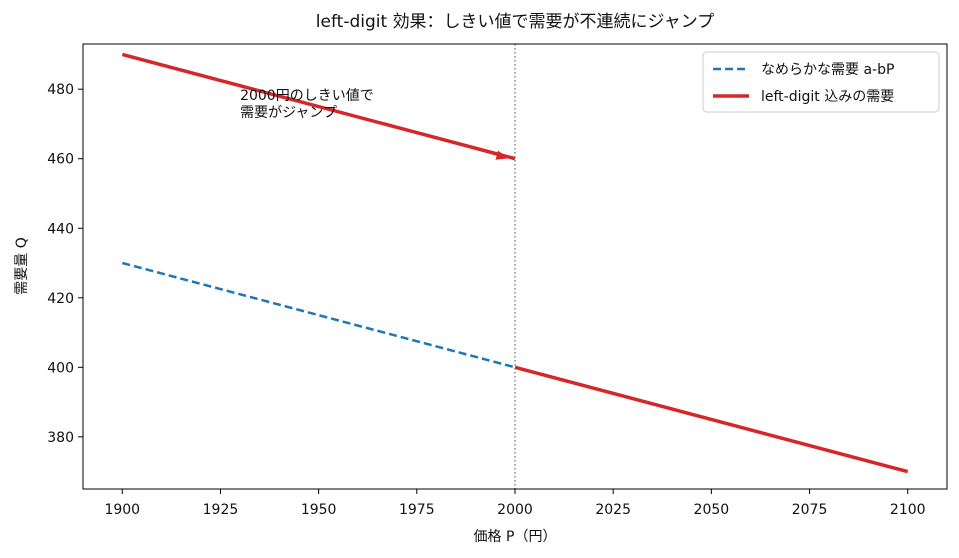  I want to click on x-tick-label: 1950, so click(319, 510).